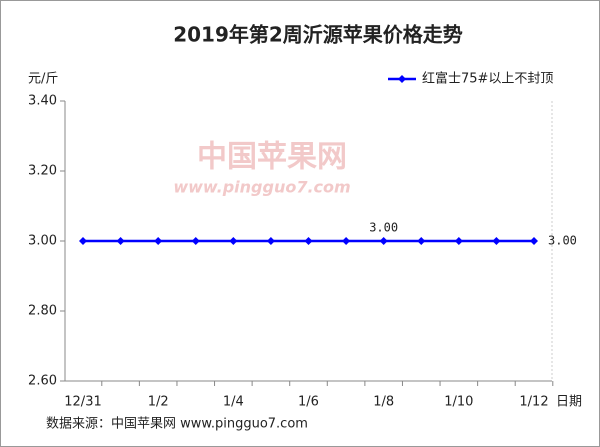 The width and height of the screenshot is (600, 447). I want to click on source: 数据来源：中国苹果网 www.pingguo7.com, so click(177, 424).